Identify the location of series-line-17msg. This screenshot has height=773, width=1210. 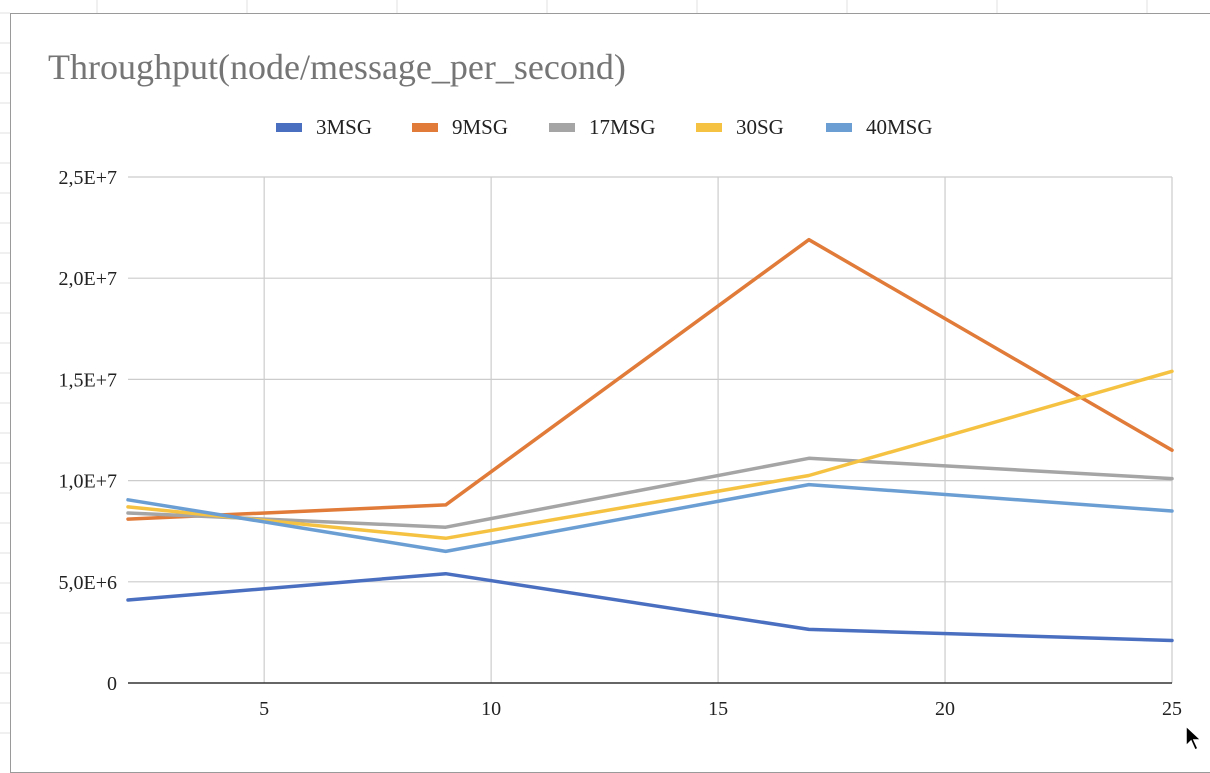
(650, 492).